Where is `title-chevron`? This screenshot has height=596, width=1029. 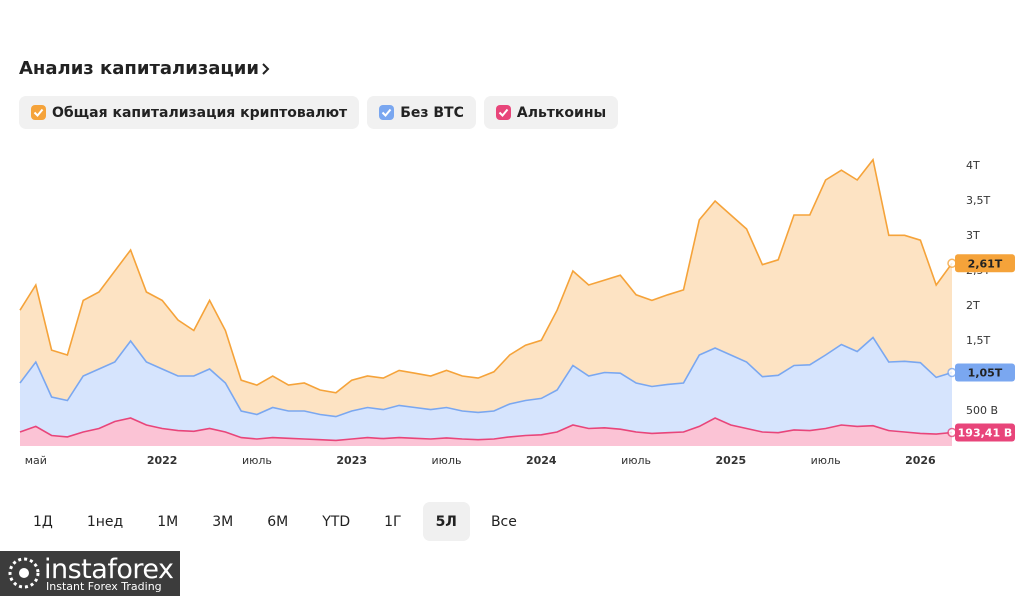
title-chevron is located at coordinates (266, 69).